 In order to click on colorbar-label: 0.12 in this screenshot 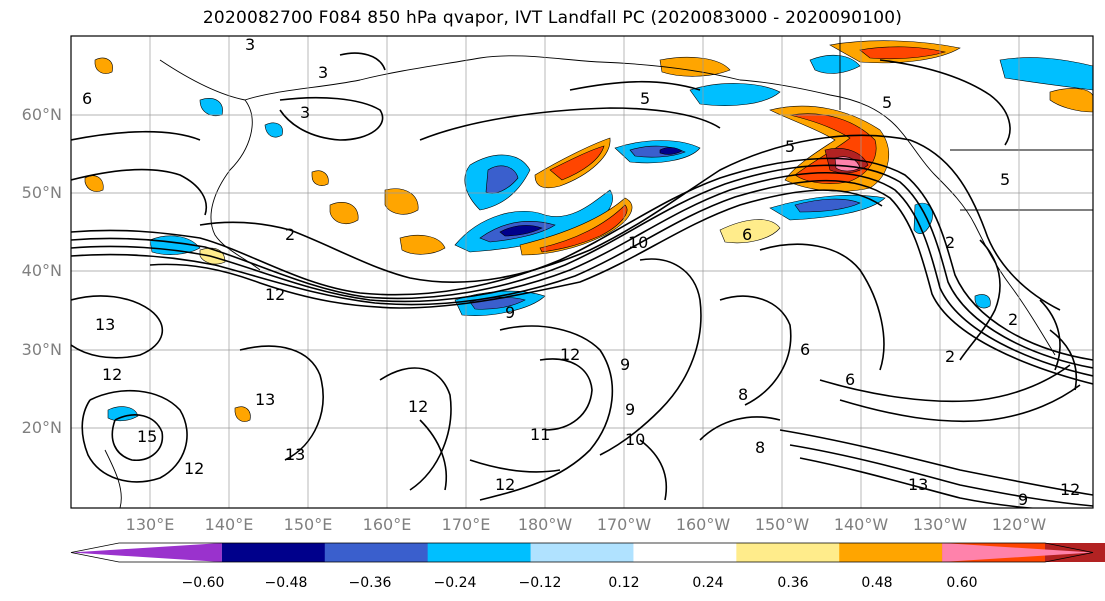, I will do `click(624, 583)`.